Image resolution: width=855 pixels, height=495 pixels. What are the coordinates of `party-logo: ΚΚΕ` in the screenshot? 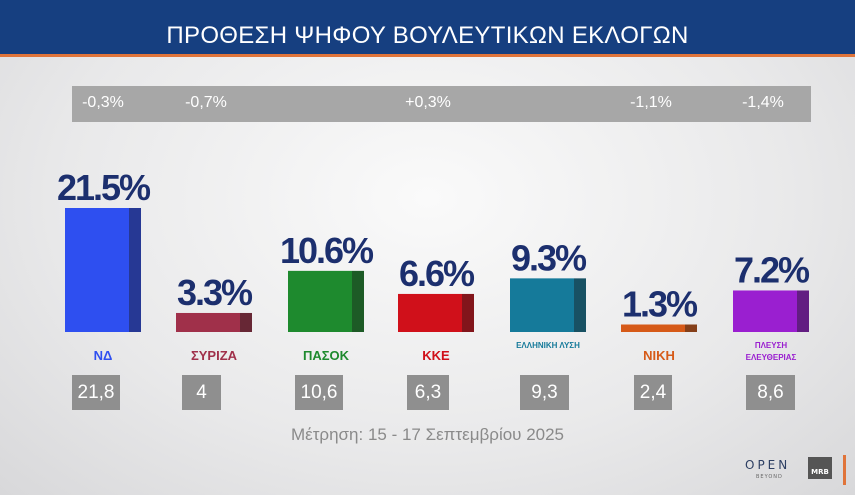 It's located at (436, 355).